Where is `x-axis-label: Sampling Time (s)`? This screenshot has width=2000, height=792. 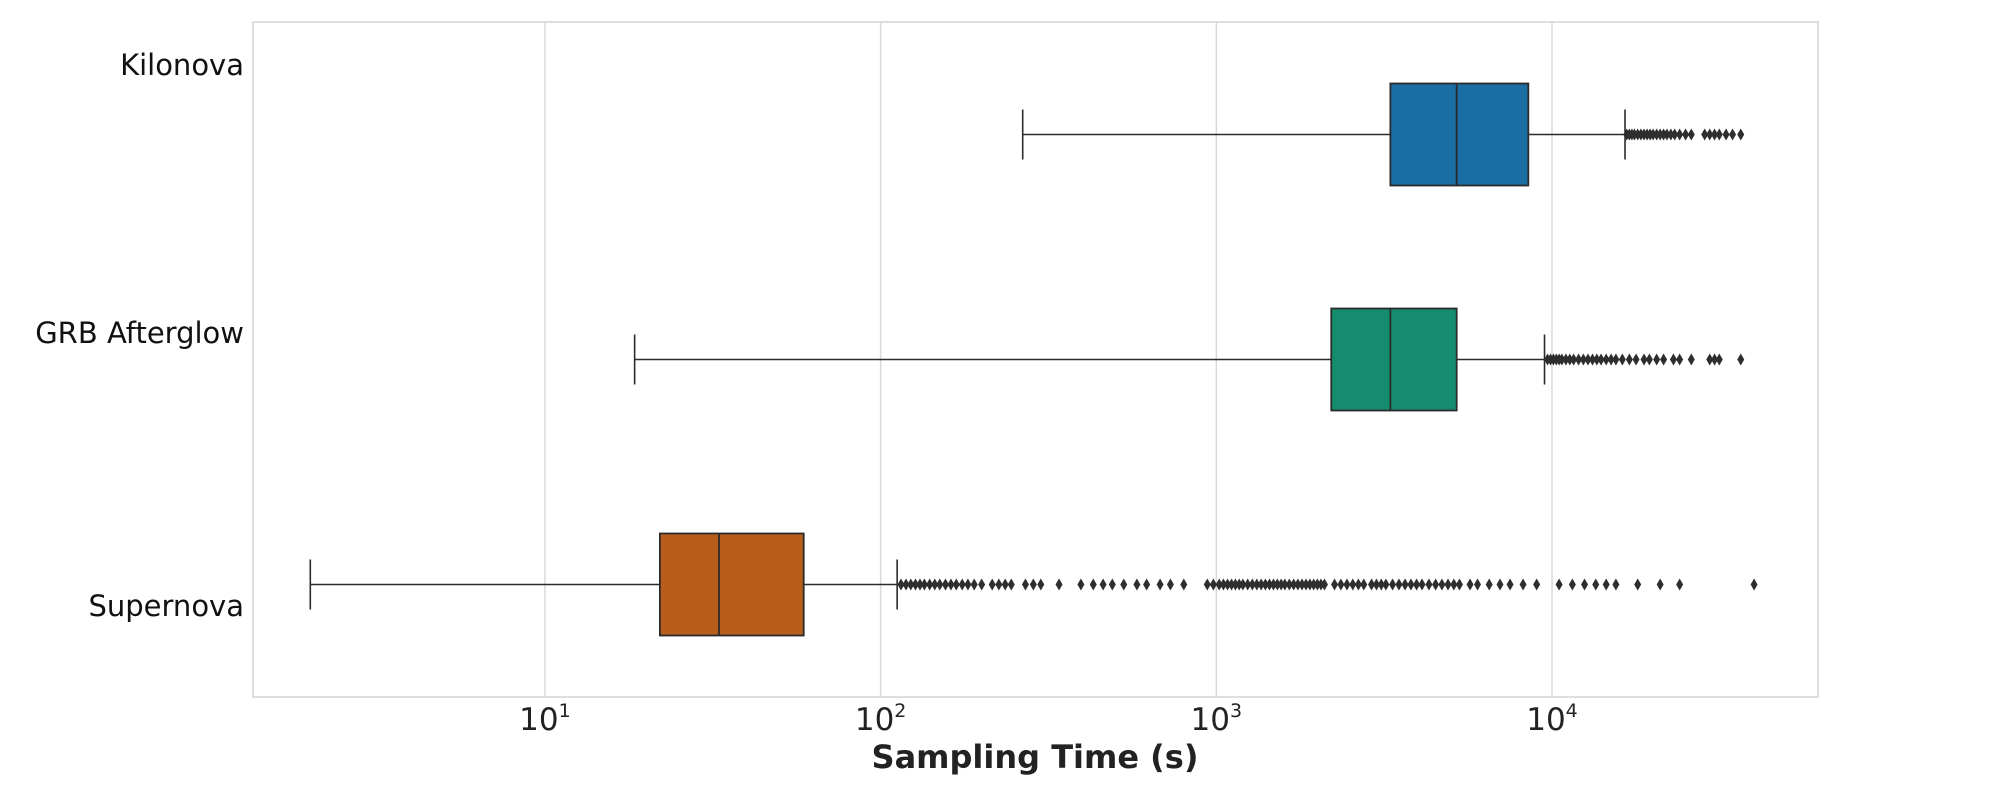
x-axis-label: Sampling Time (s) is located at coordinates (1035, 757).